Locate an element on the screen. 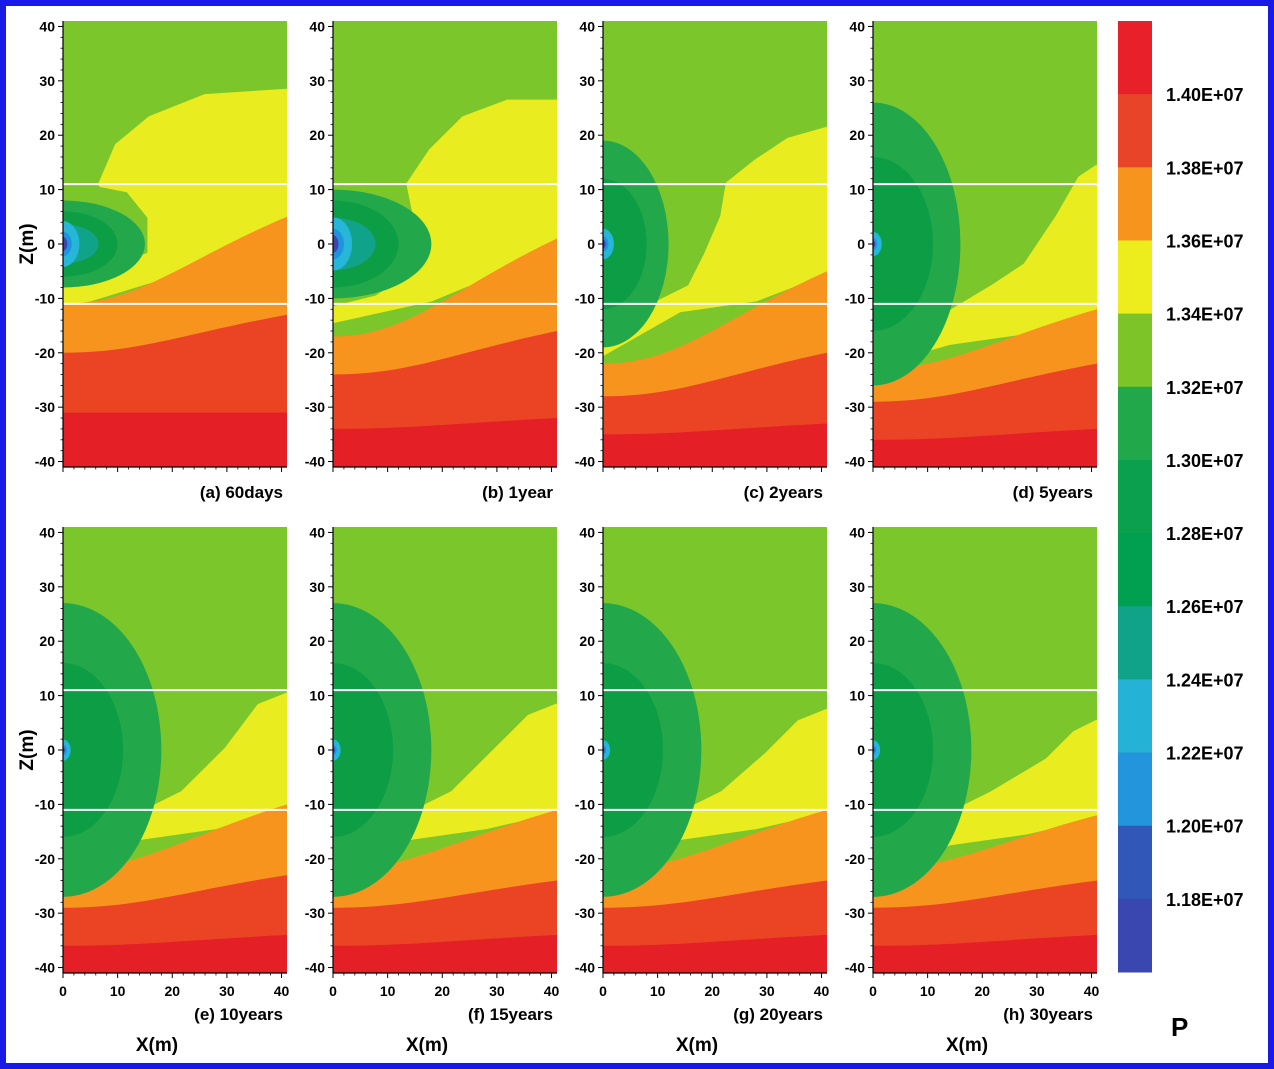 The image size is (1274, 1069). panel-caption: (c) 2years is located at coordinates (783, 492).